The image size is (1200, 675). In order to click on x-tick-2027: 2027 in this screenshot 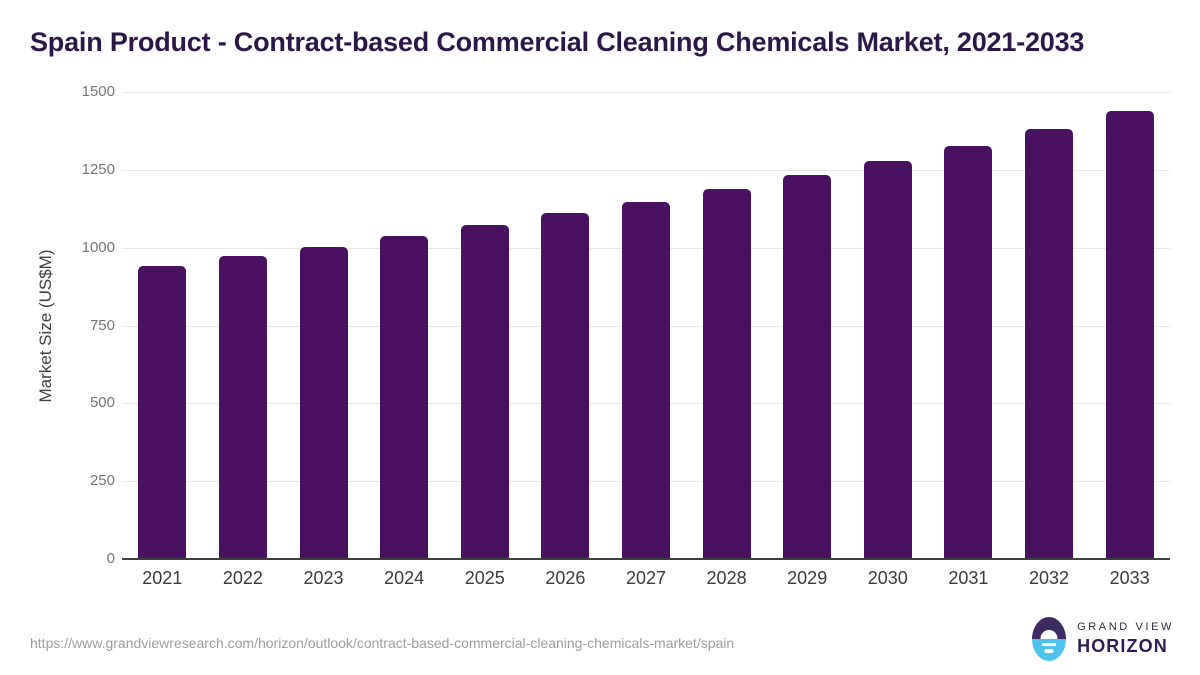, I will do `click(645, 578)`.